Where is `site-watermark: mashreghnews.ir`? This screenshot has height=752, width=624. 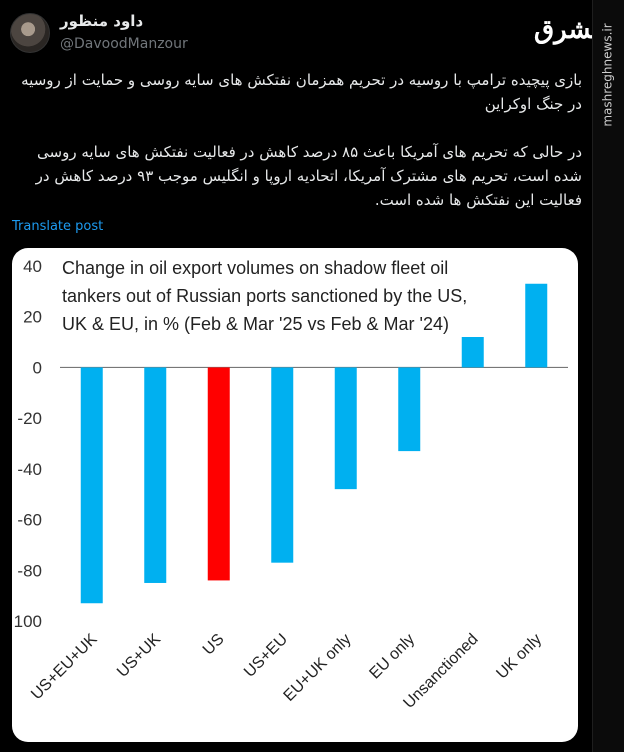 site-watermark: mashreghnews.ir is located at coordinates (608, 75).